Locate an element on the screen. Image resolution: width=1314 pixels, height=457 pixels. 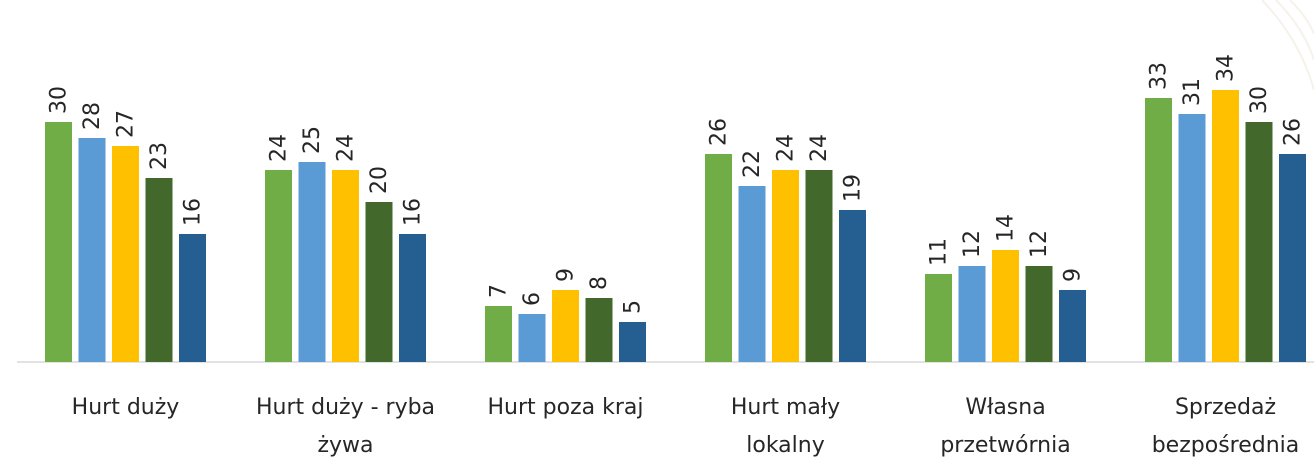
category-label-line: Hurt mały is located at coordinates (785, 407).